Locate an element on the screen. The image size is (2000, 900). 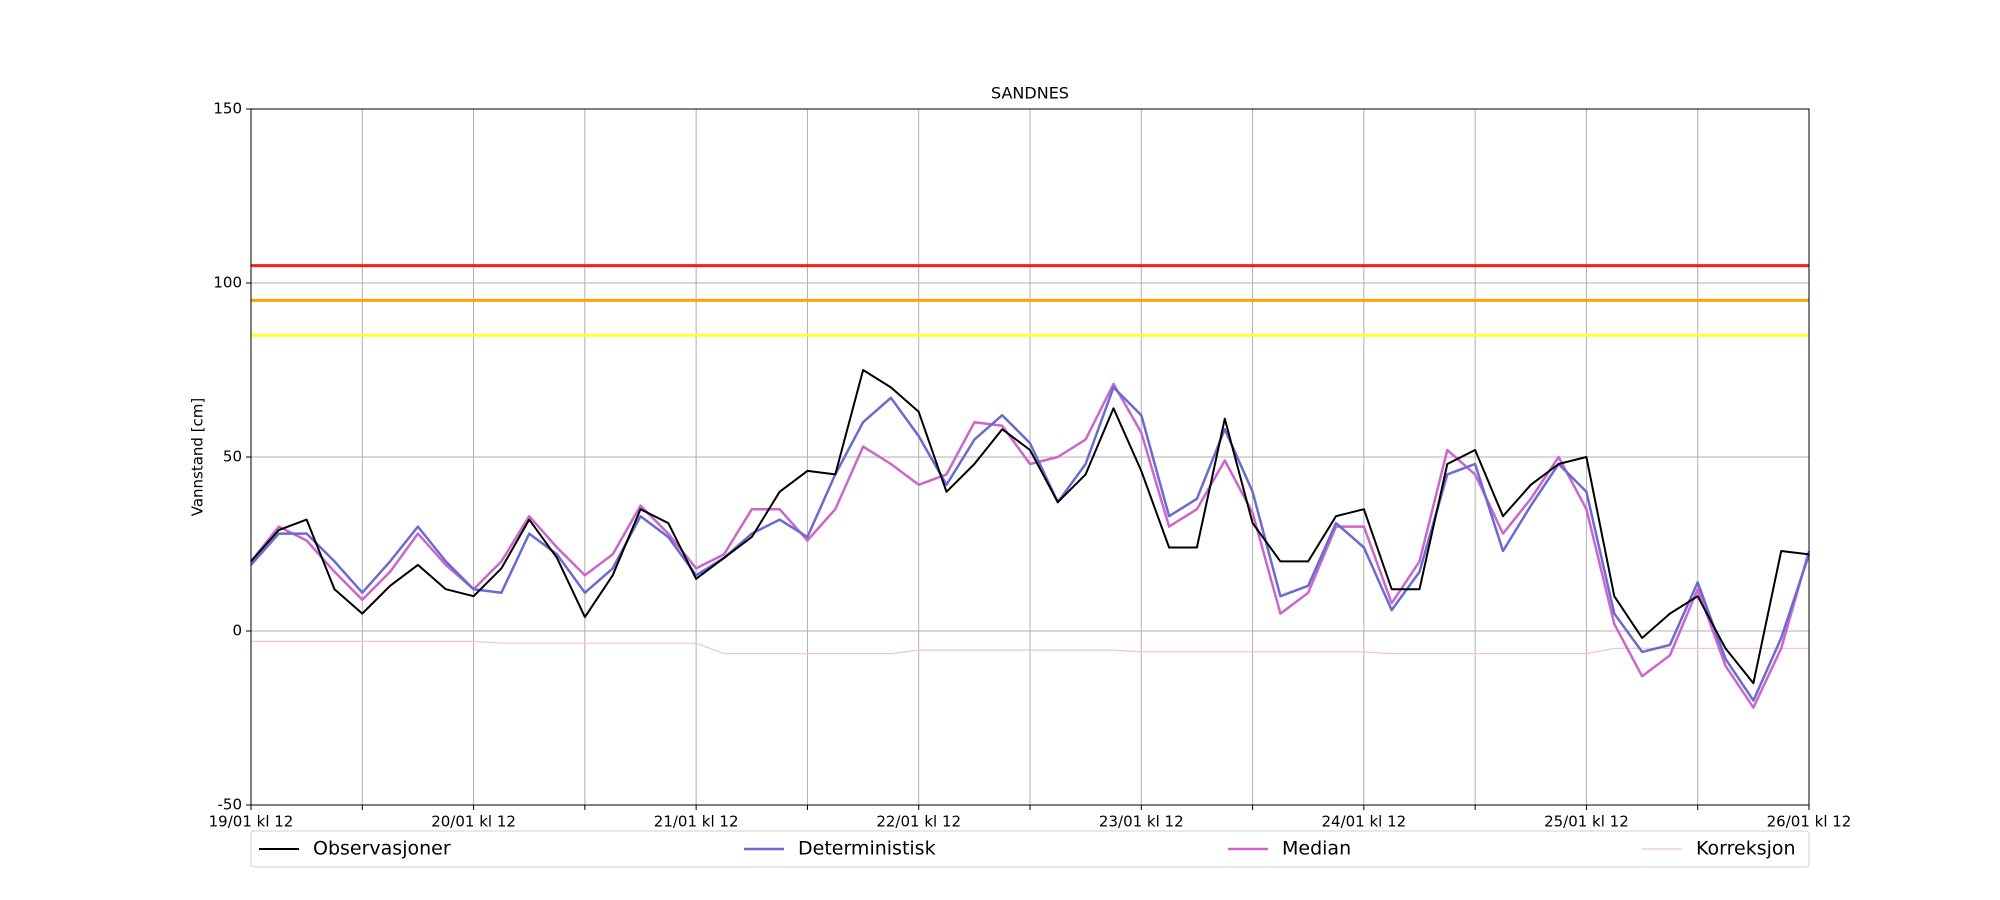
x-tick-label: 25/01 kl 12 is located at coordinates (1586, 822).